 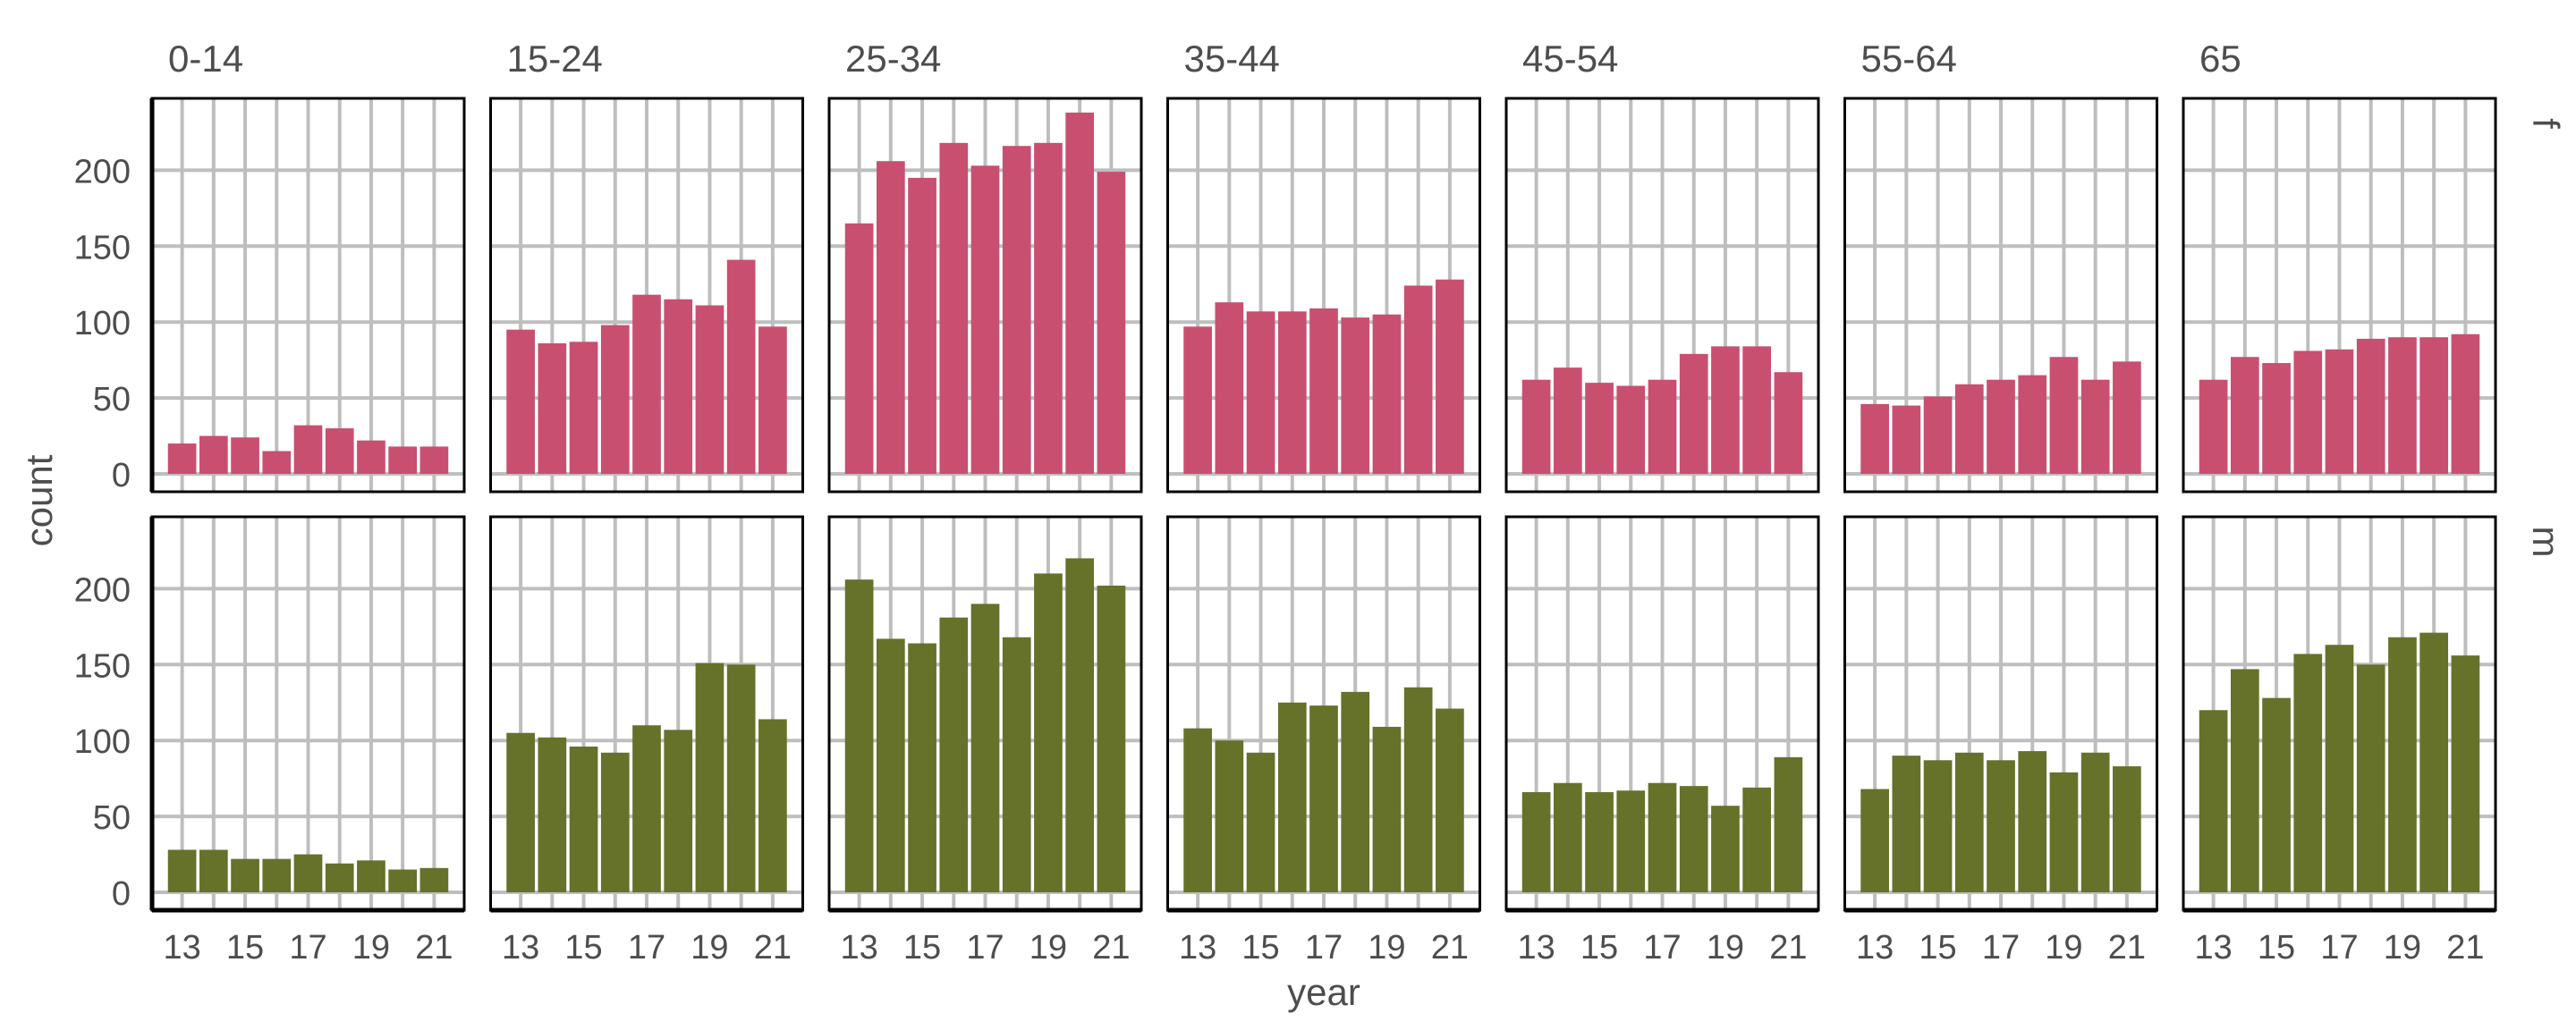 What do you see at coordinates (893, 59) in the screenshot?
I see `facet-label-25-34: 25-34` at bounding box center [893, 59].